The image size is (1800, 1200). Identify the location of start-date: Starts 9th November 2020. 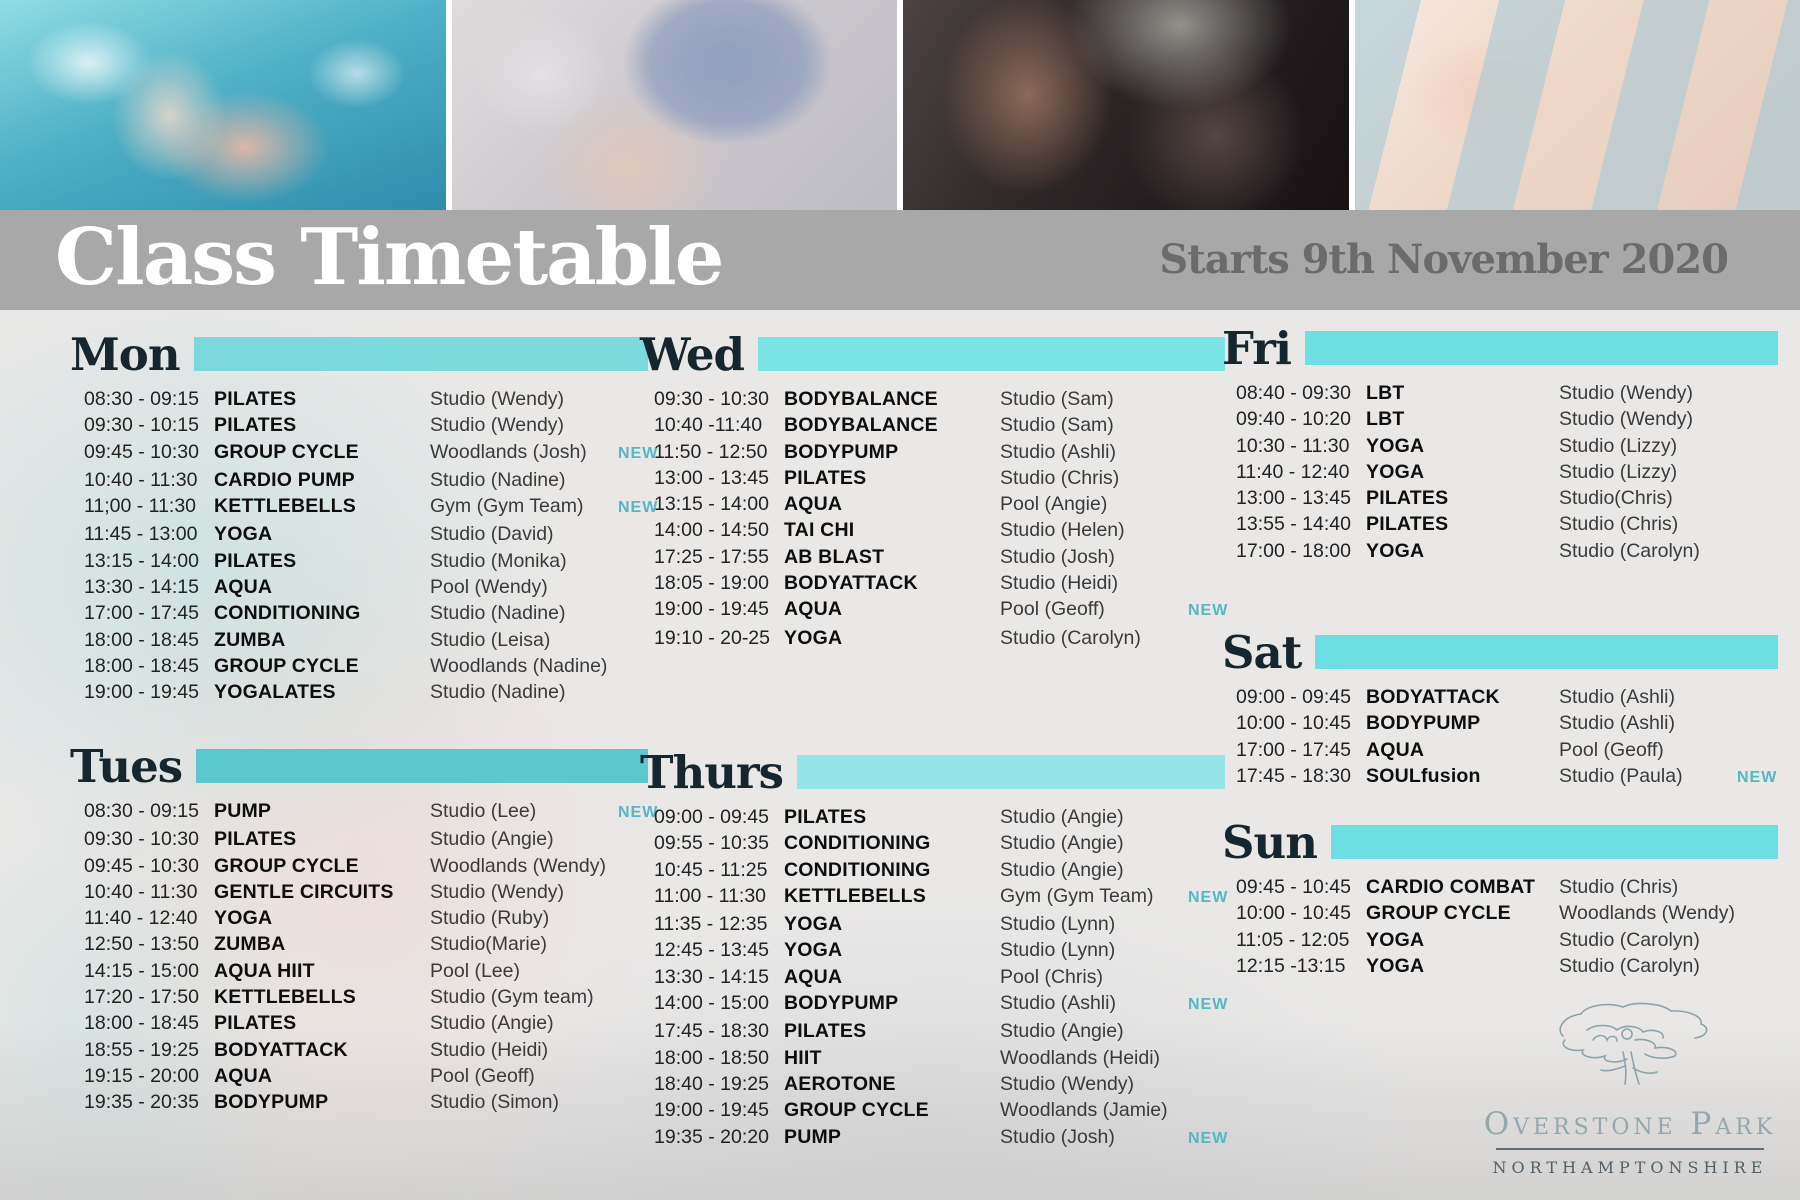
(1444, 259).